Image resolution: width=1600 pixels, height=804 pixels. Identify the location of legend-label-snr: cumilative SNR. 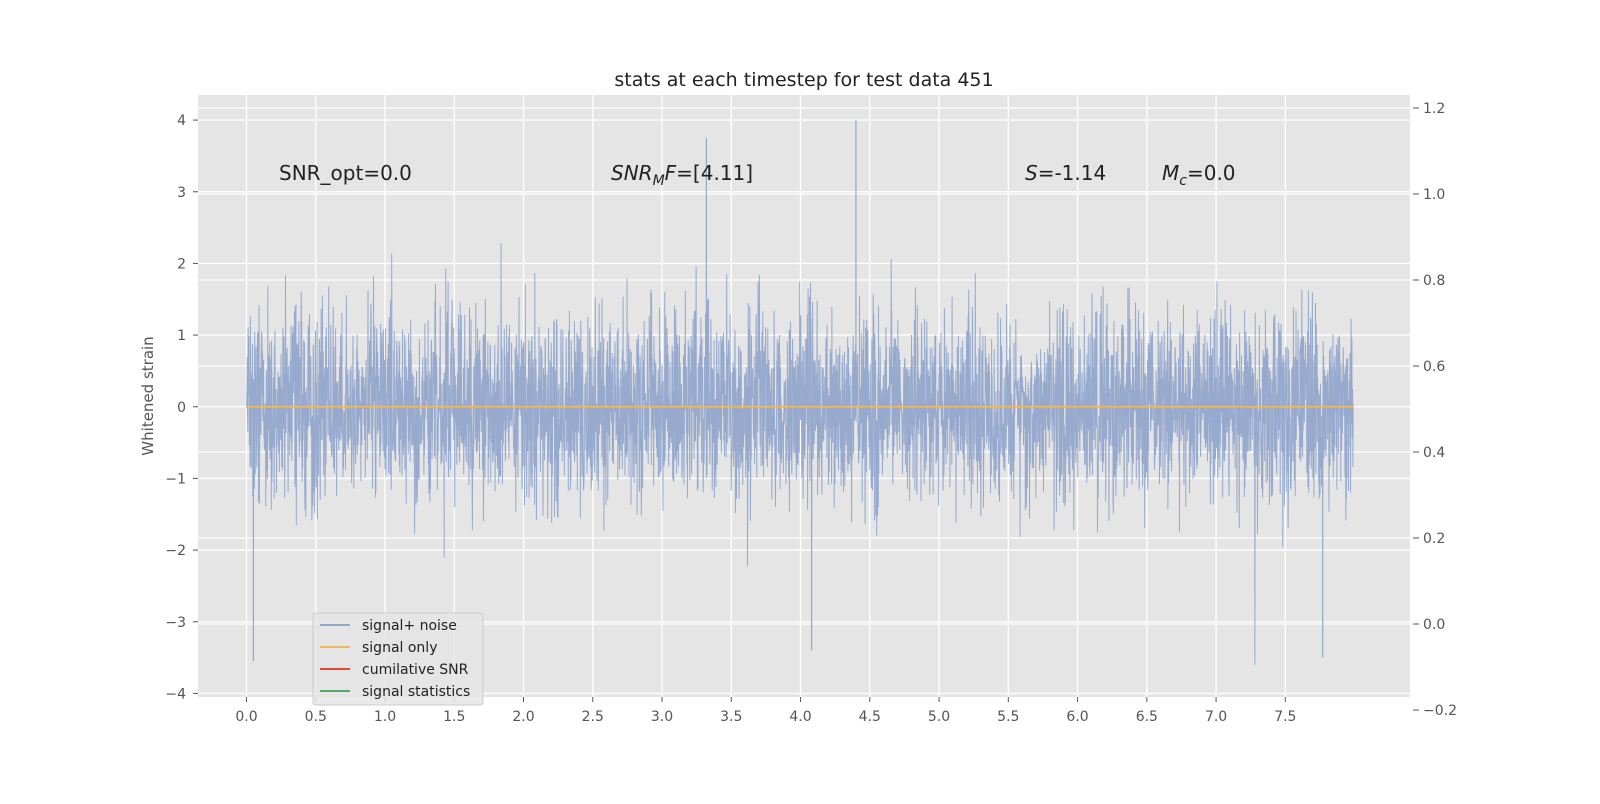
(415, 670).